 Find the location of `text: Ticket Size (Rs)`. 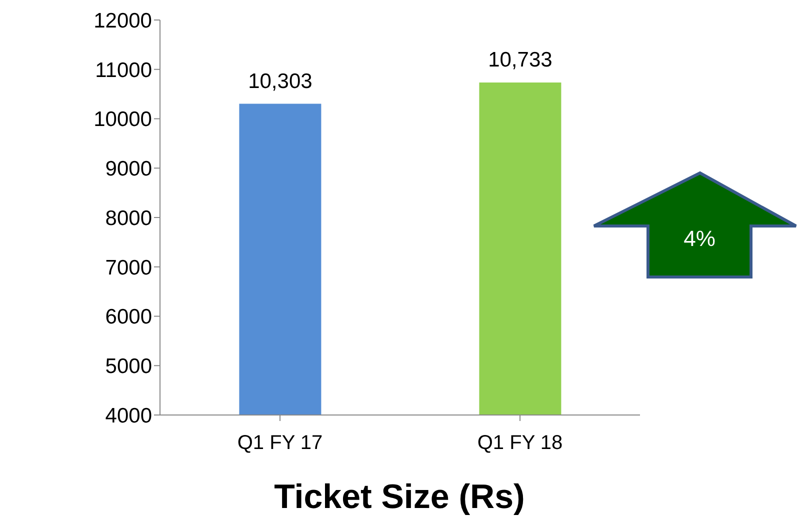

text: Ticket Size (Rs) is located at coordinates (399, 497).